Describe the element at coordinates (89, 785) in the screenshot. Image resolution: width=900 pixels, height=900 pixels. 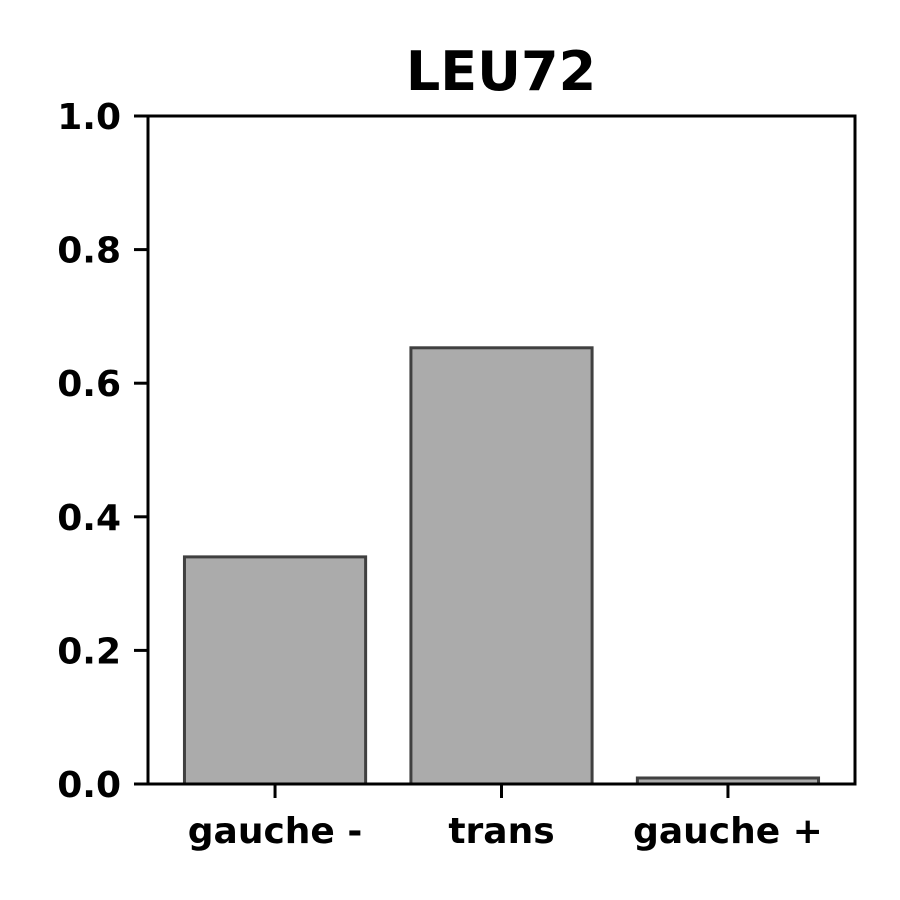
I see `y-tick-label: 0.0` at that location.